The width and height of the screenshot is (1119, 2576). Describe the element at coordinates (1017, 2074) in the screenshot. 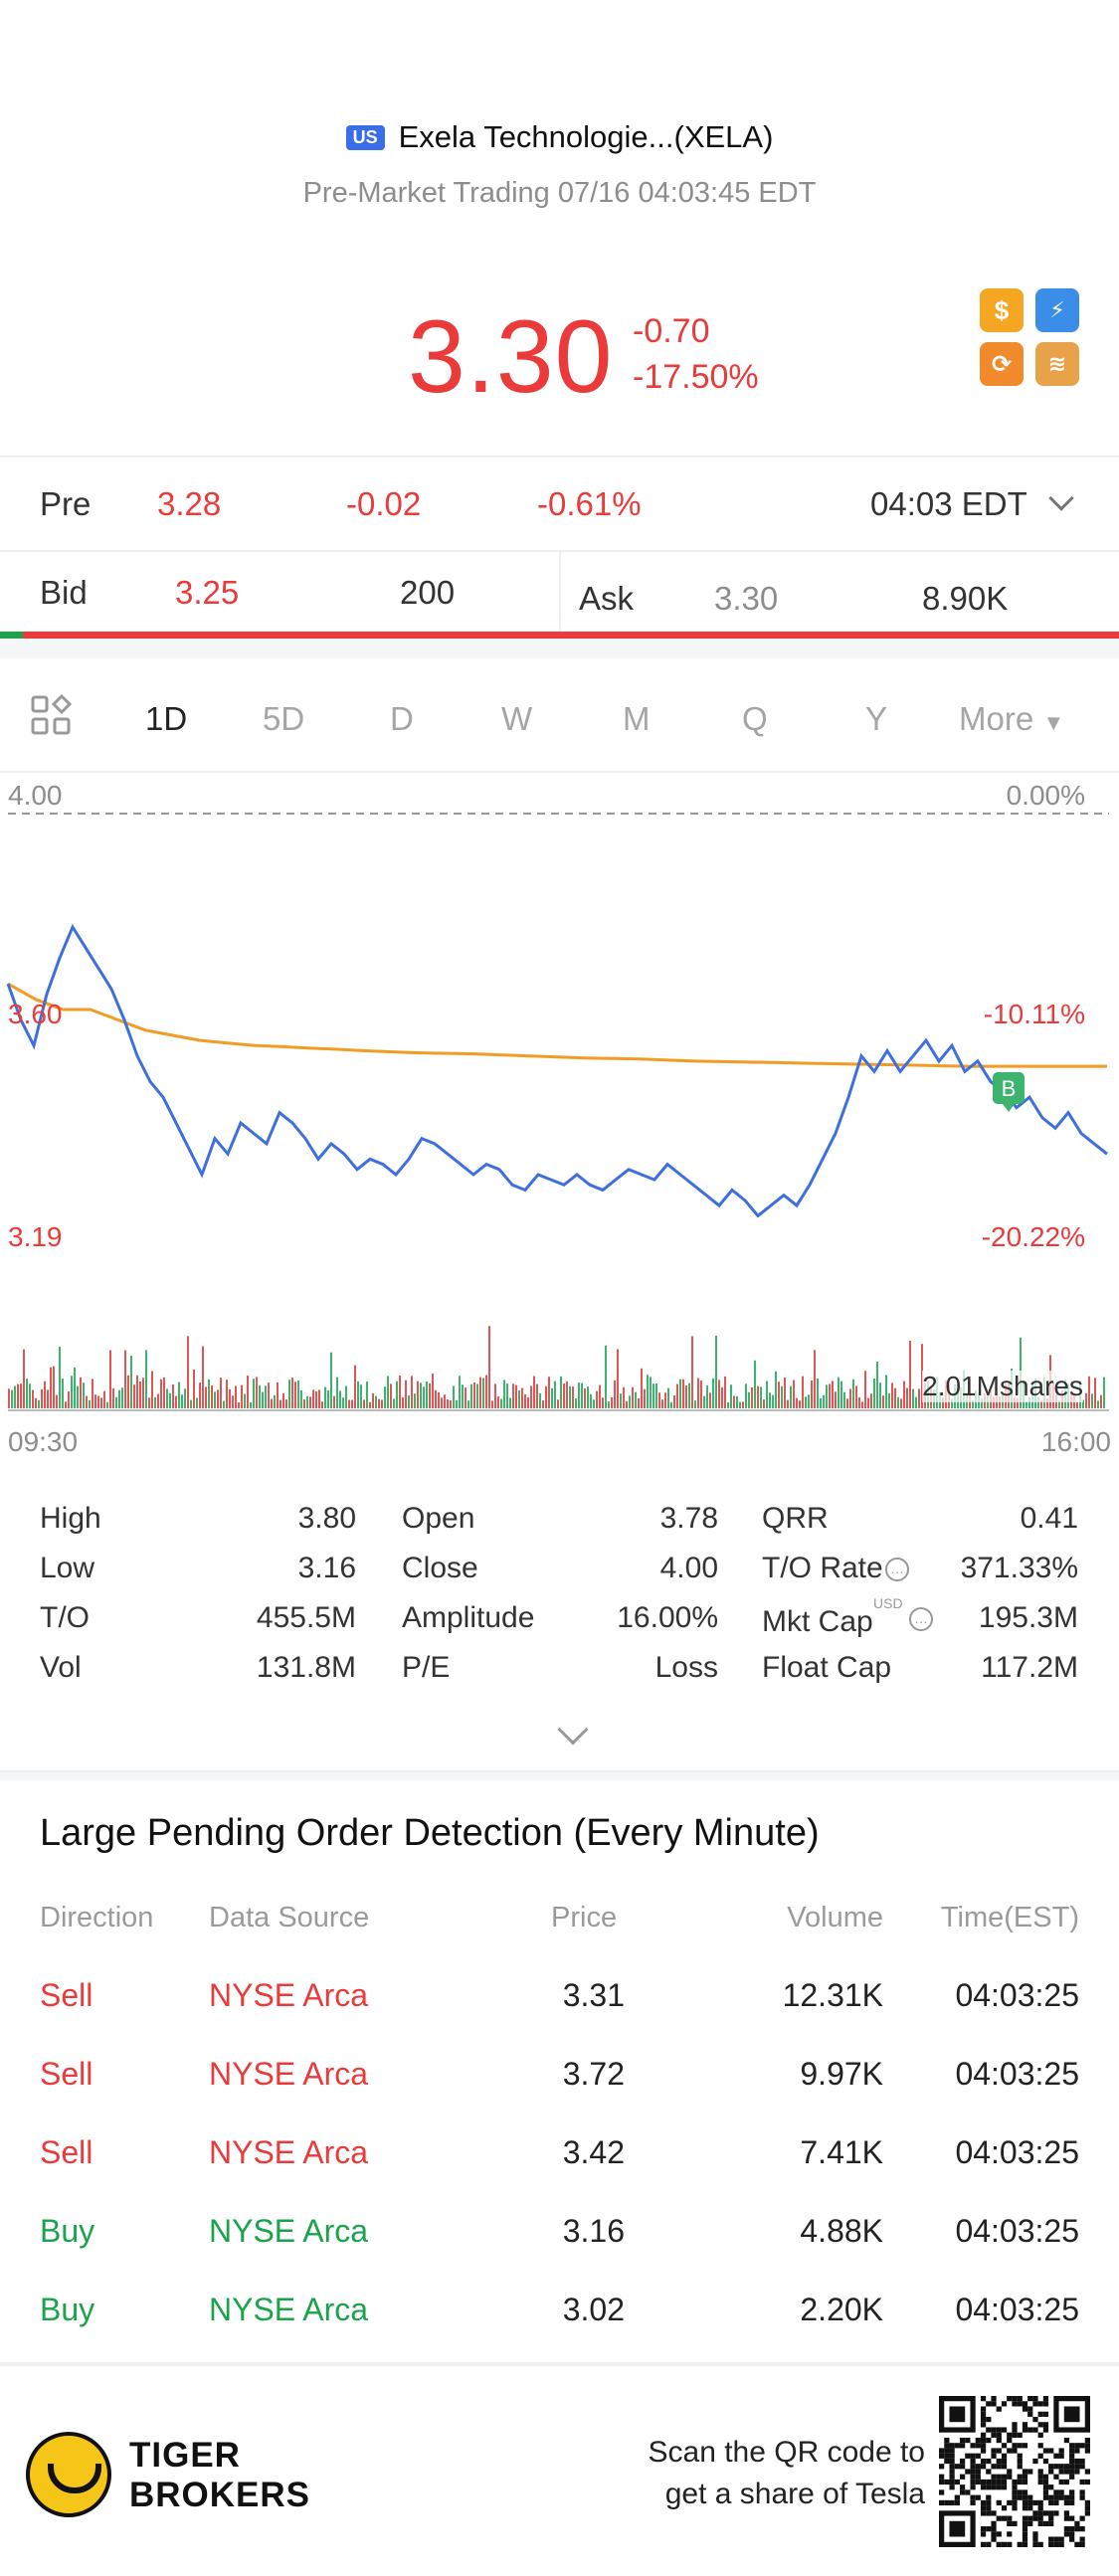

I see `lpo-time: 04:03:25` at that location.